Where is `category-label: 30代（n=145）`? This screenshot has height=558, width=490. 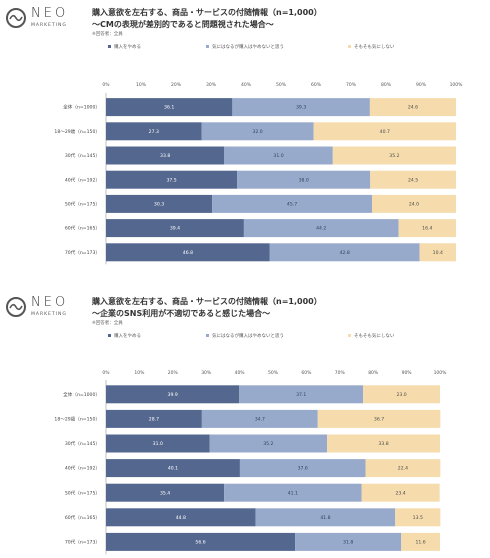 category-label: 30代（n=145） is located at coordinates (82, 155).